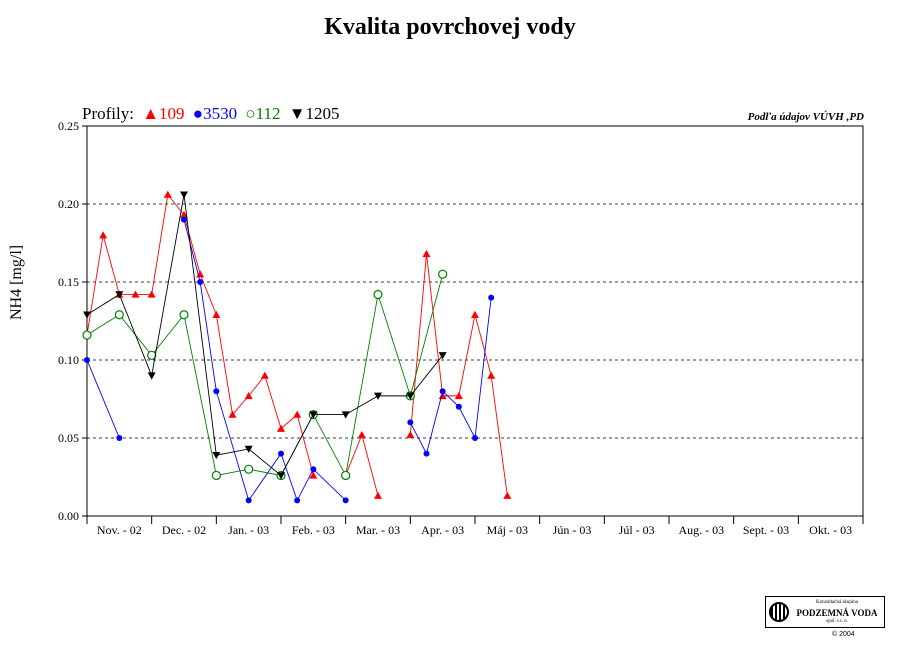 This screenshot has width=900, height=656. I want to click on x-tick-label: Feb. - 03, so click(313, 530).